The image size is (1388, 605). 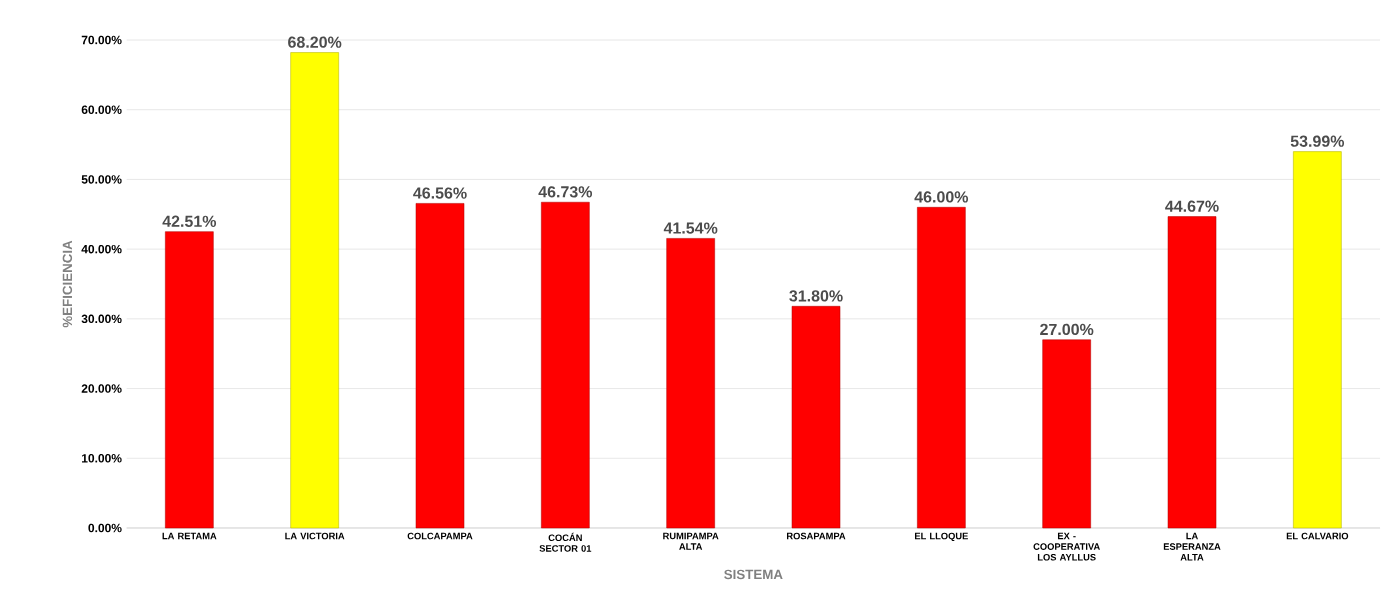 What do you see at coordinates (101, 388) in the screenshot?
I see `y-tick-label: 20.00%` at bounding box center [101, 388].